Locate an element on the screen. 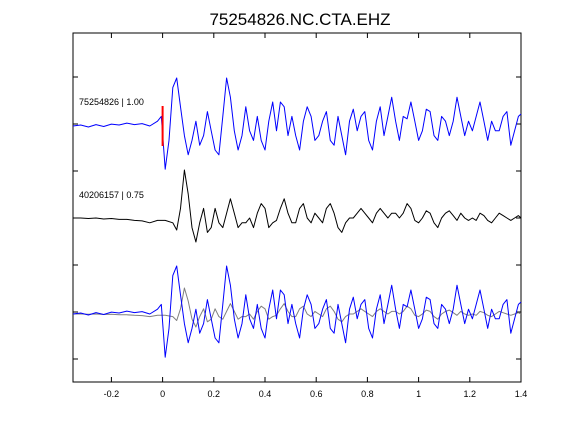 The image size is (576, 432). x-tick-label: 1 is located at coordinates (418, 394).